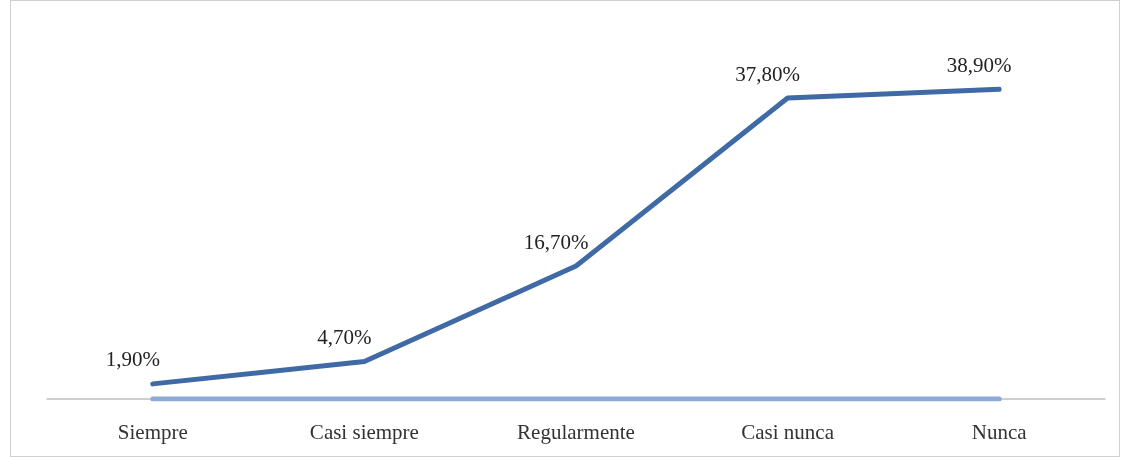  I want to click on x-tick-label: Siempre, so click(152, 431).